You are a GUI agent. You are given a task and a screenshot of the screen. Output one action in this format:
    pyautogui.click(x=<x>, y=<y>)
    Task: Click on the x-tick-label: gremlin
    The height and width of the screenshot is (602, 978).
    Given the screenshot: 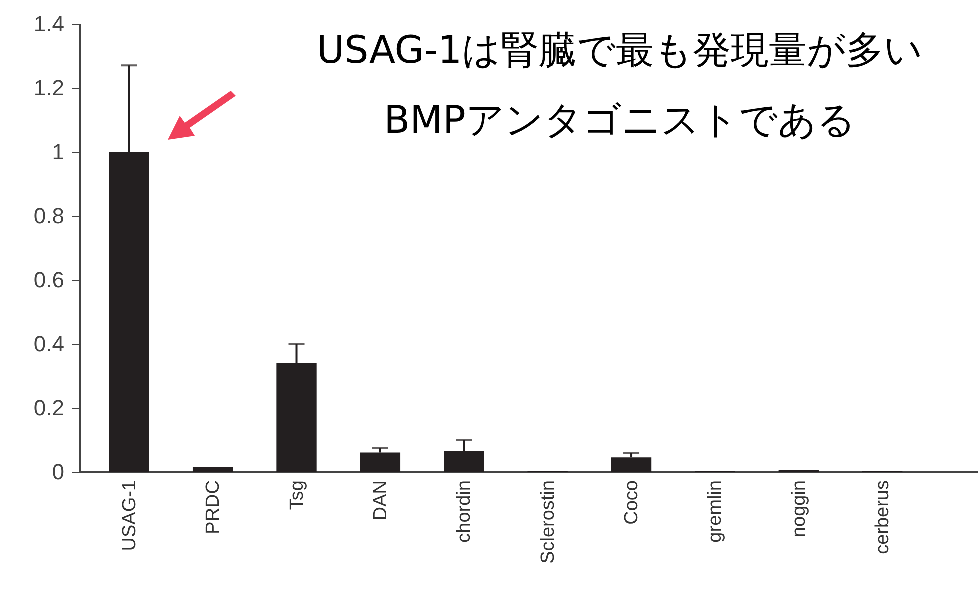 What is the action you would take?
    pyautogui.click(x=715, y=511)
    